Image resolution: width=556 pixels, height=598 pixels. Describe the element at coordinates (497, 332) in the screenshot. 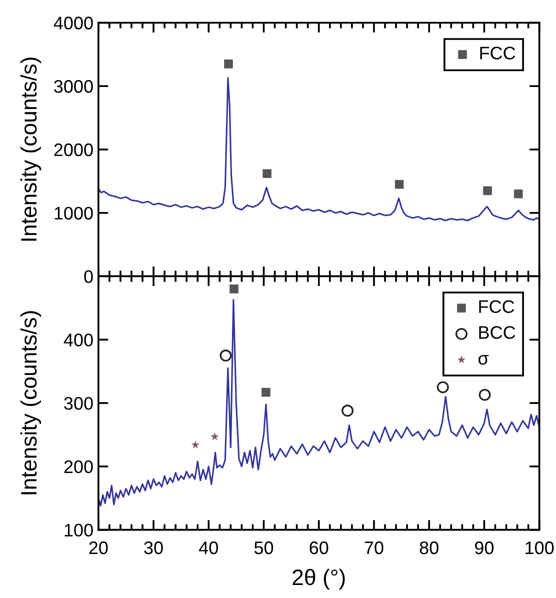

I see `legend-label: BCC` at that location.